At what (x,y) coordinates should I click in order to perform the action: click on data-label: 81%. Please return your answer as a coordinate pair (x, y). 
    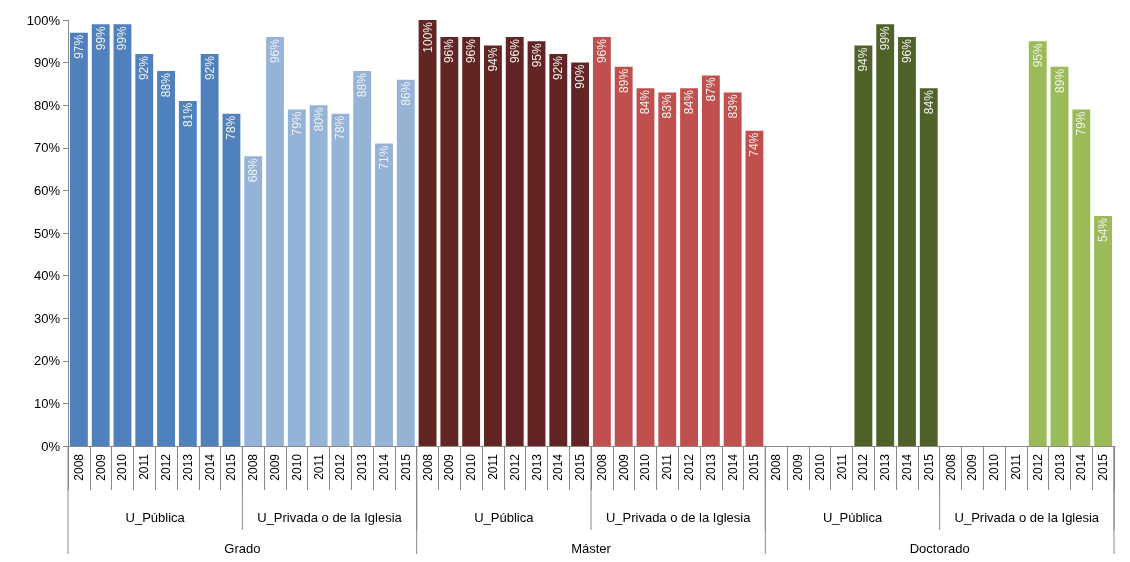
    Looking at the image, I should click on (187, 114).